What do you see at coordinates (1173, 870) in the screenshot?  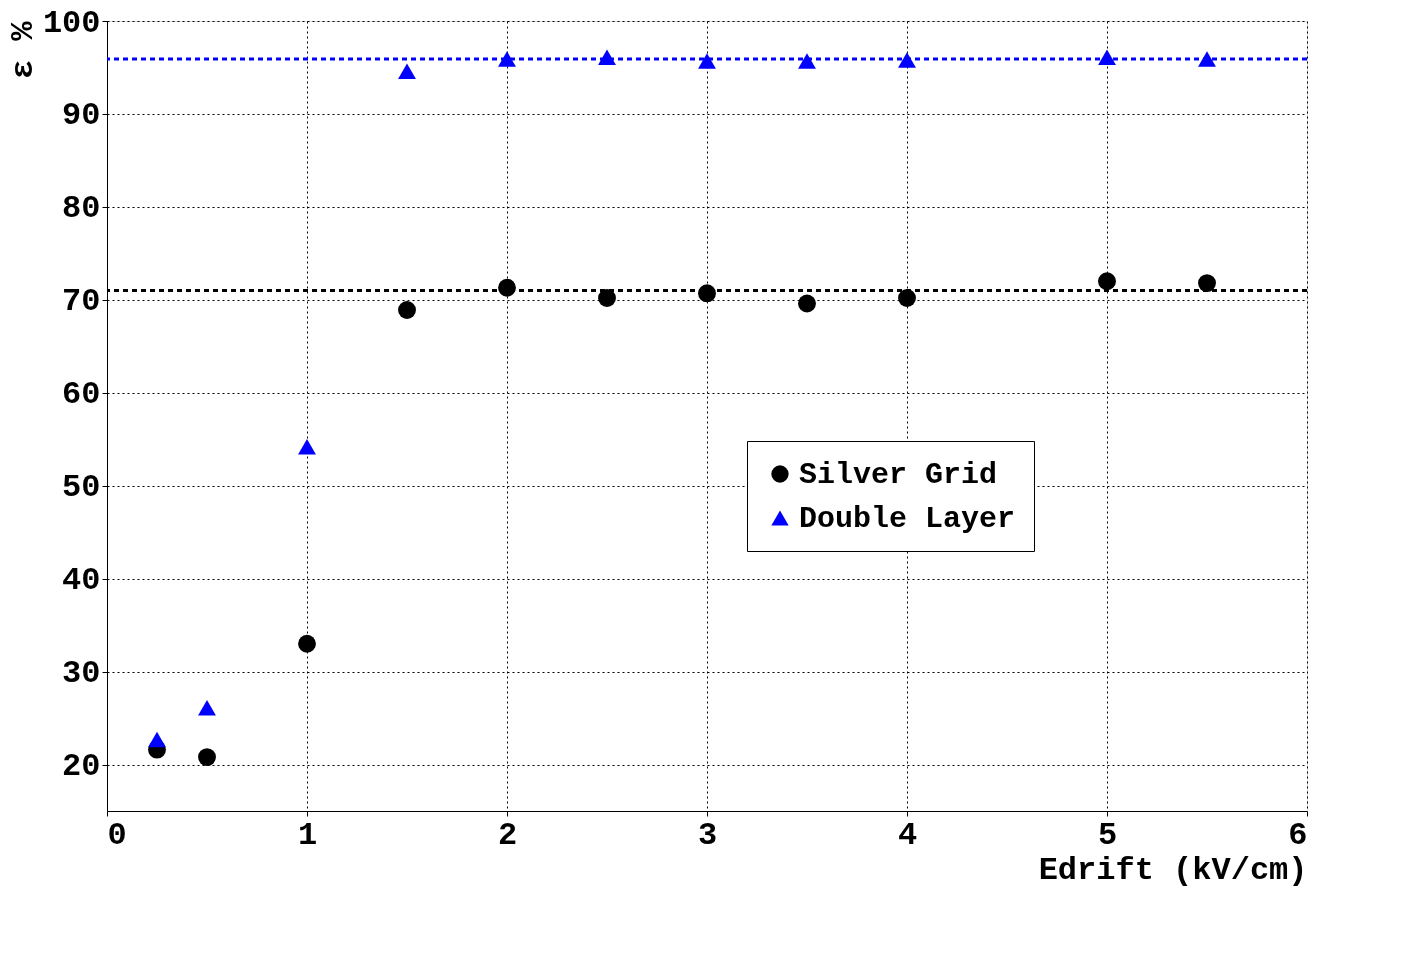 I see `x-axis-title: Edrift (kV/cm)` at bounding box center [1173, 870].